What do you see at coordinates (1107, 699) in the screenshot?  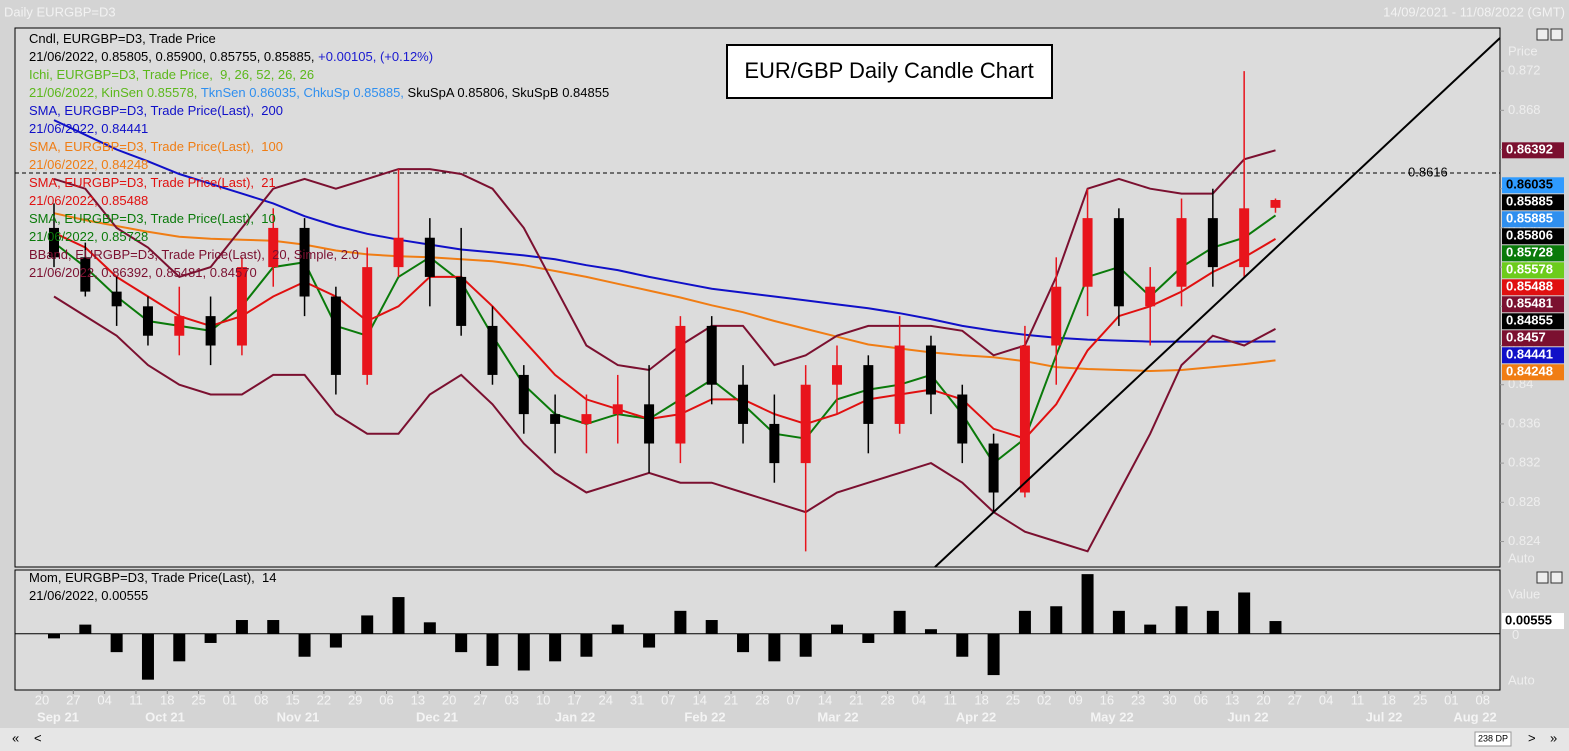 I see `x-tick-label: 16` at bounding box center [1107, 699].